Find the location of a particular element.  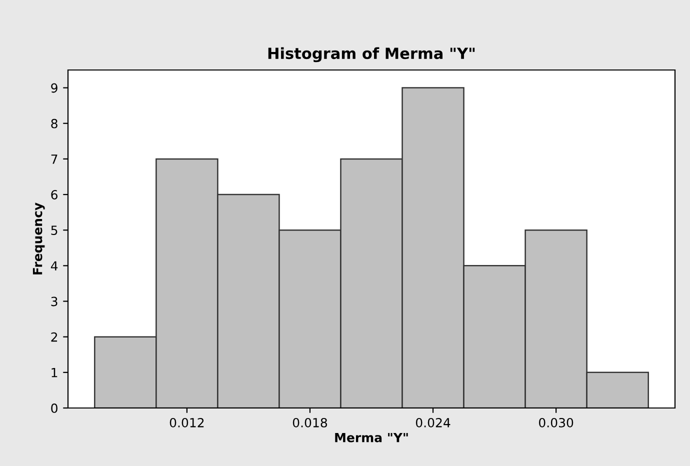

y-tick-label: 6 is located at coordinates (54, 195).